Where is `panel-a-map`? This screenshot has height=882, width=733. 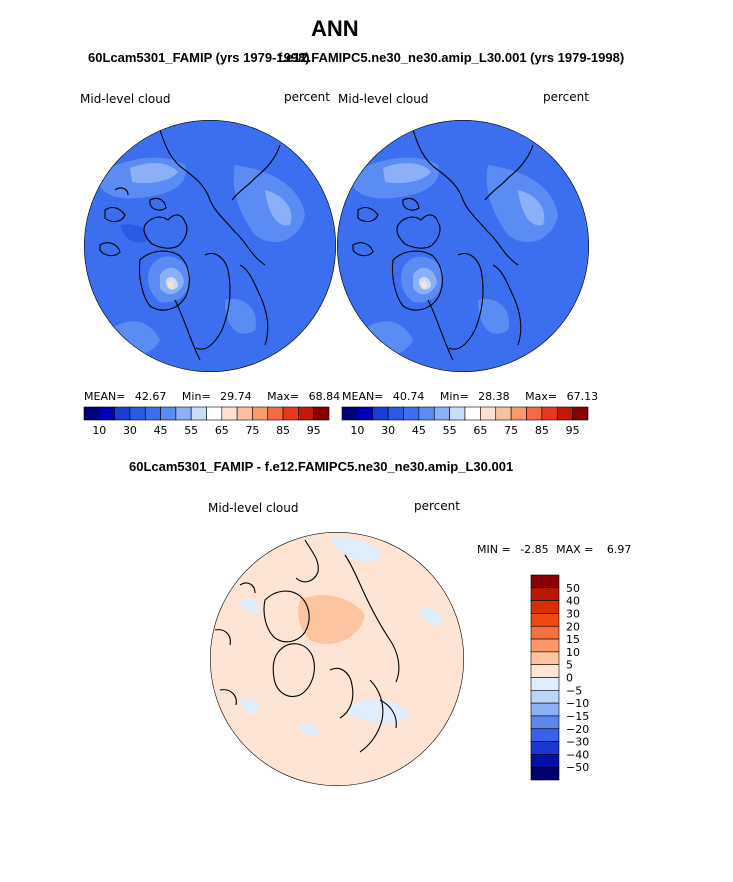
panel-a-map is located at coordinates (210, 246).